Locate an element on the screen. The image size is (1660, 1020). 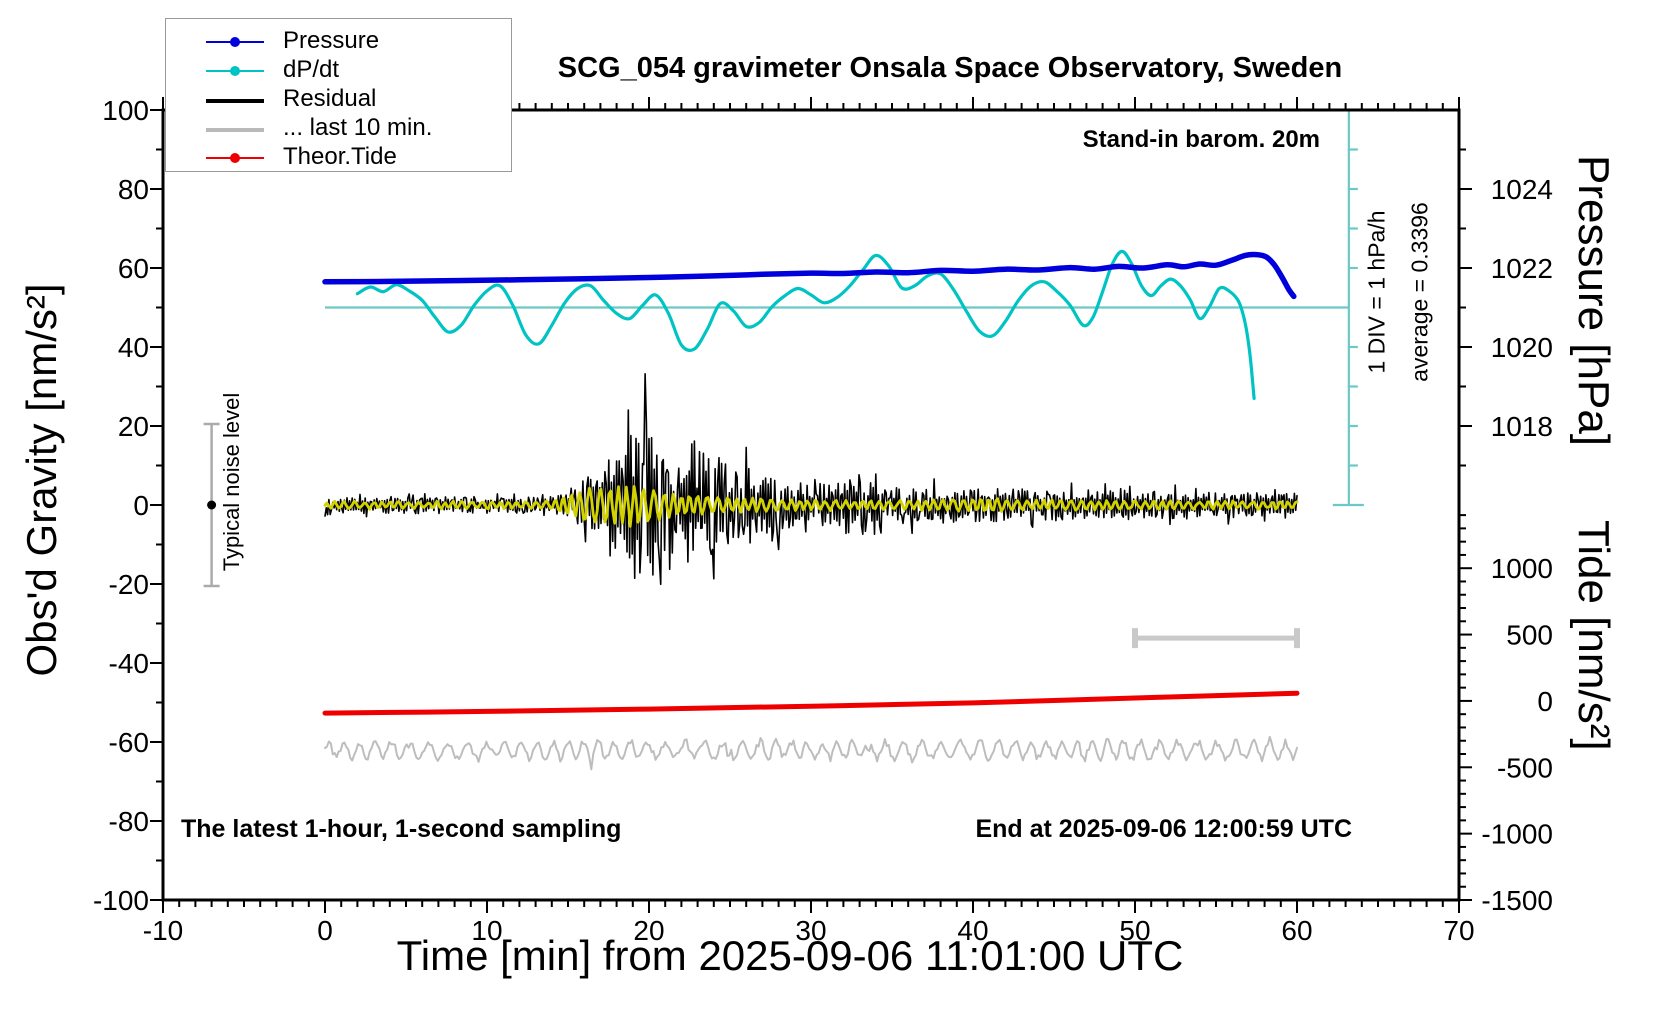
x-tick-label: 0 is located at coordinates (325, 930).